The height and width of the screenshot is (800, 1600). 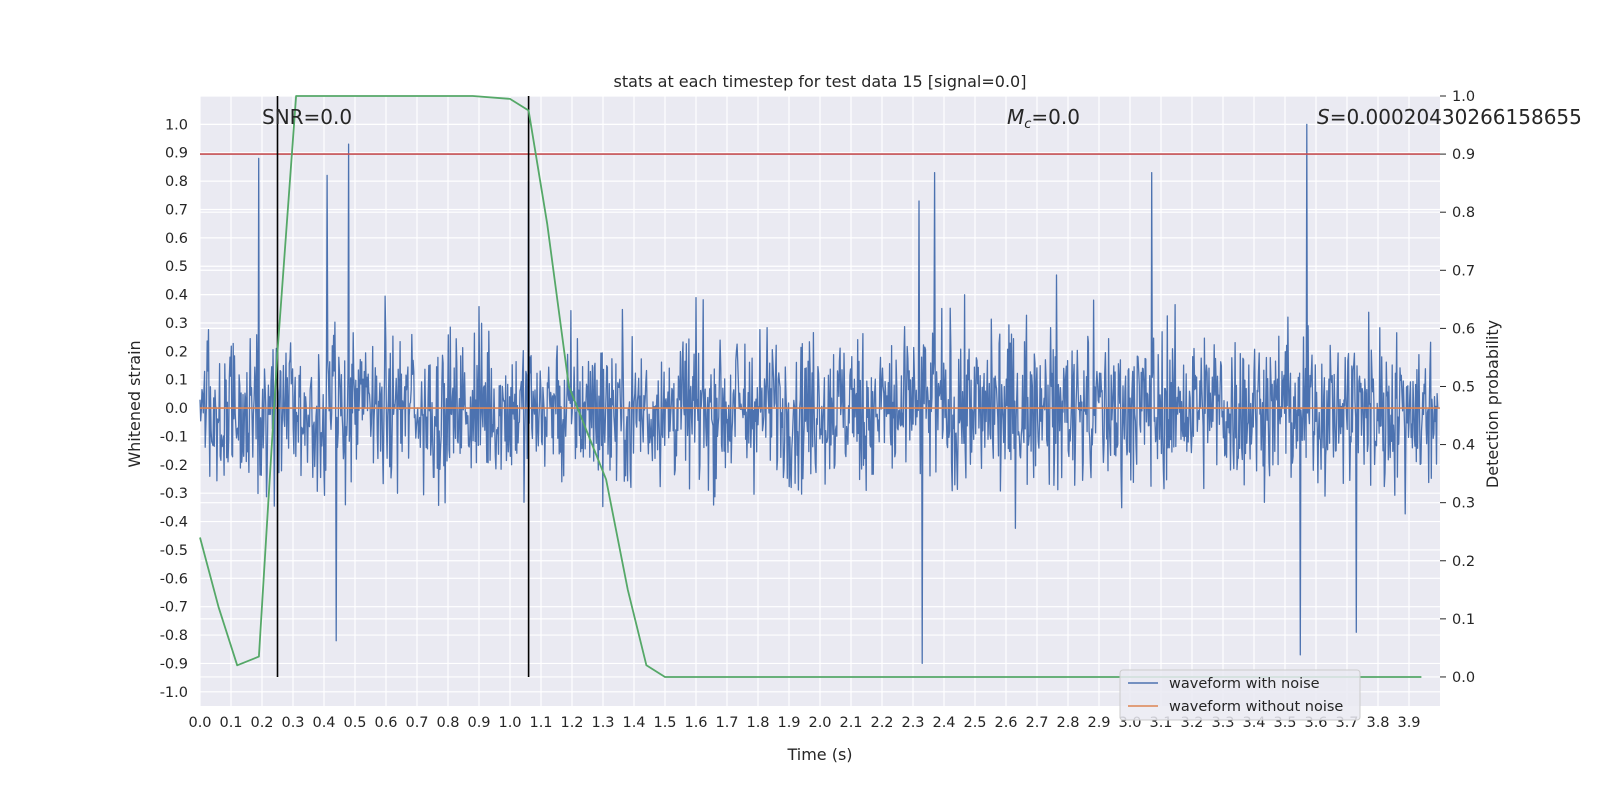 What do you see at coordinates (1027, 124) in the screenshot?
I see `mc-subscript: c` at bounding box center [1027, 124].